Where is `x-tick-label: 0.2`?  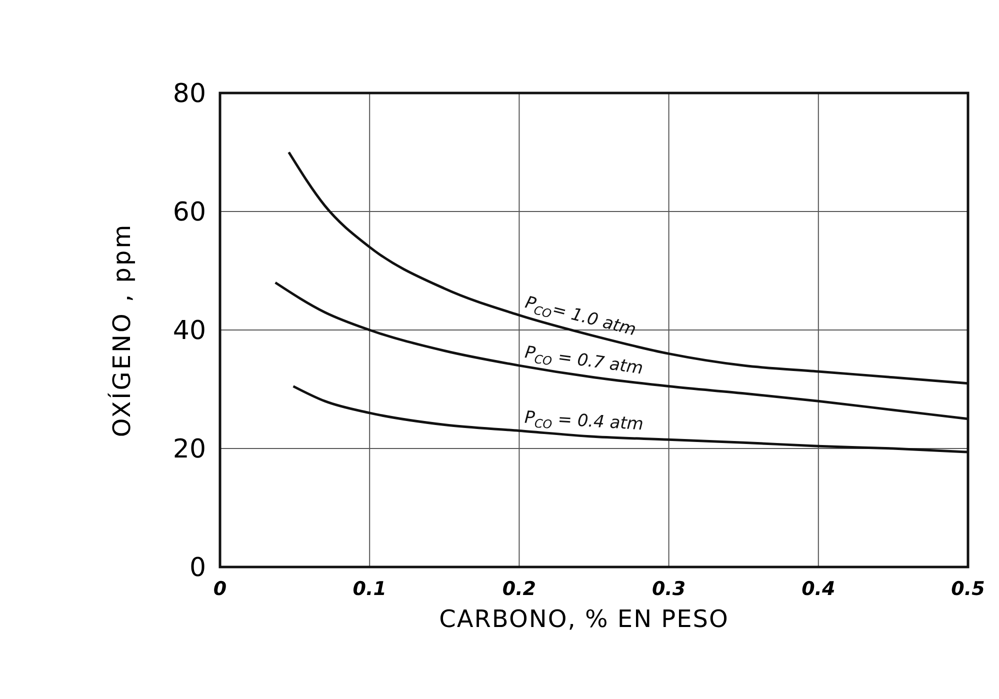 x-tick-label: 0.2 is located at coordinates (519, 589).